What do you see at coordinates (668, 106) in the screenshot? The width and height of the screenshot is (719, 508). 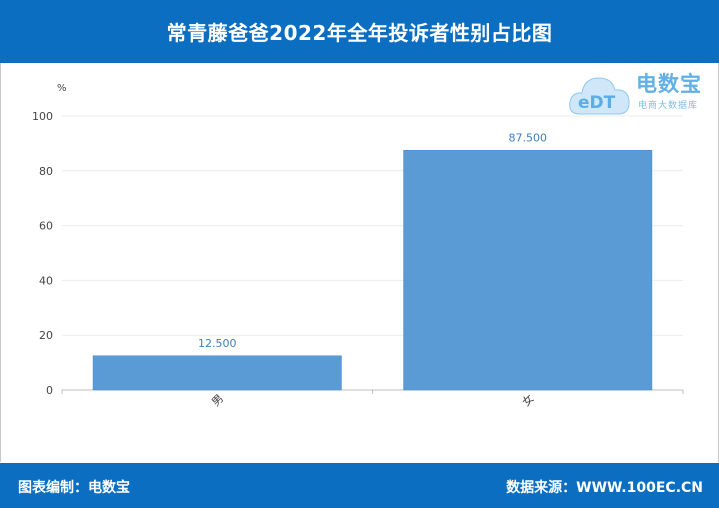 I see `logo-subtitle: 电商大数据库` at bounding box center [668, 106].